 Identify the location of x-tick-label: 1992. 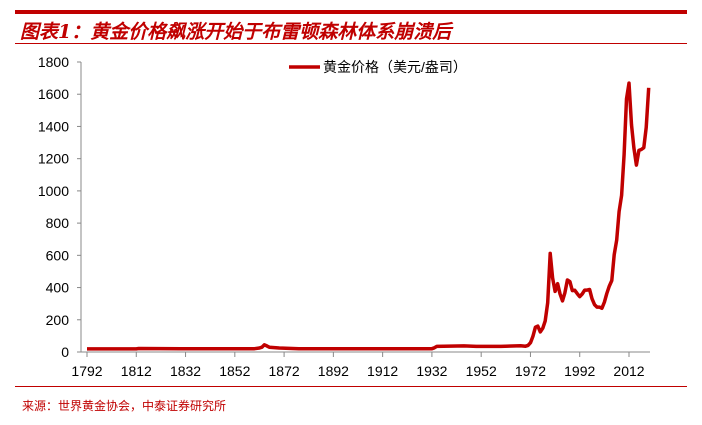
(579, 371).